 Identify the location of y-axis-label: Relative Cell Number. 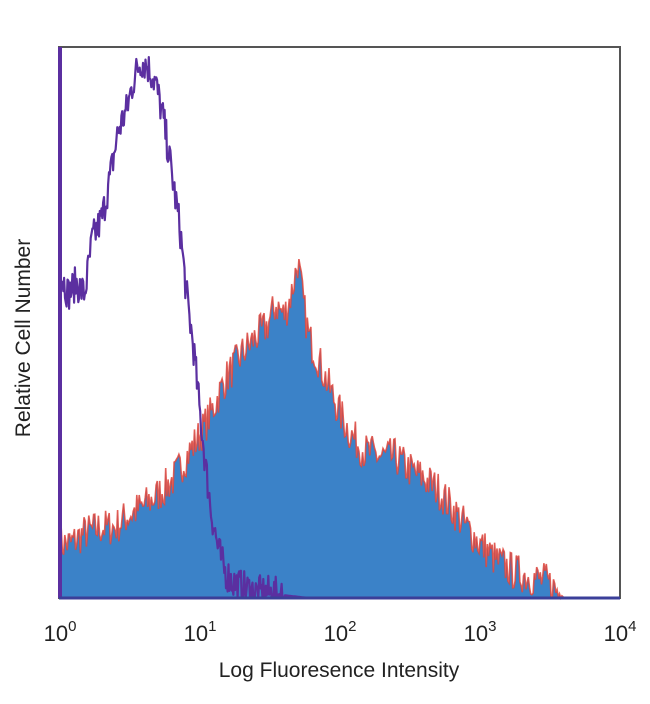
(23, 338).